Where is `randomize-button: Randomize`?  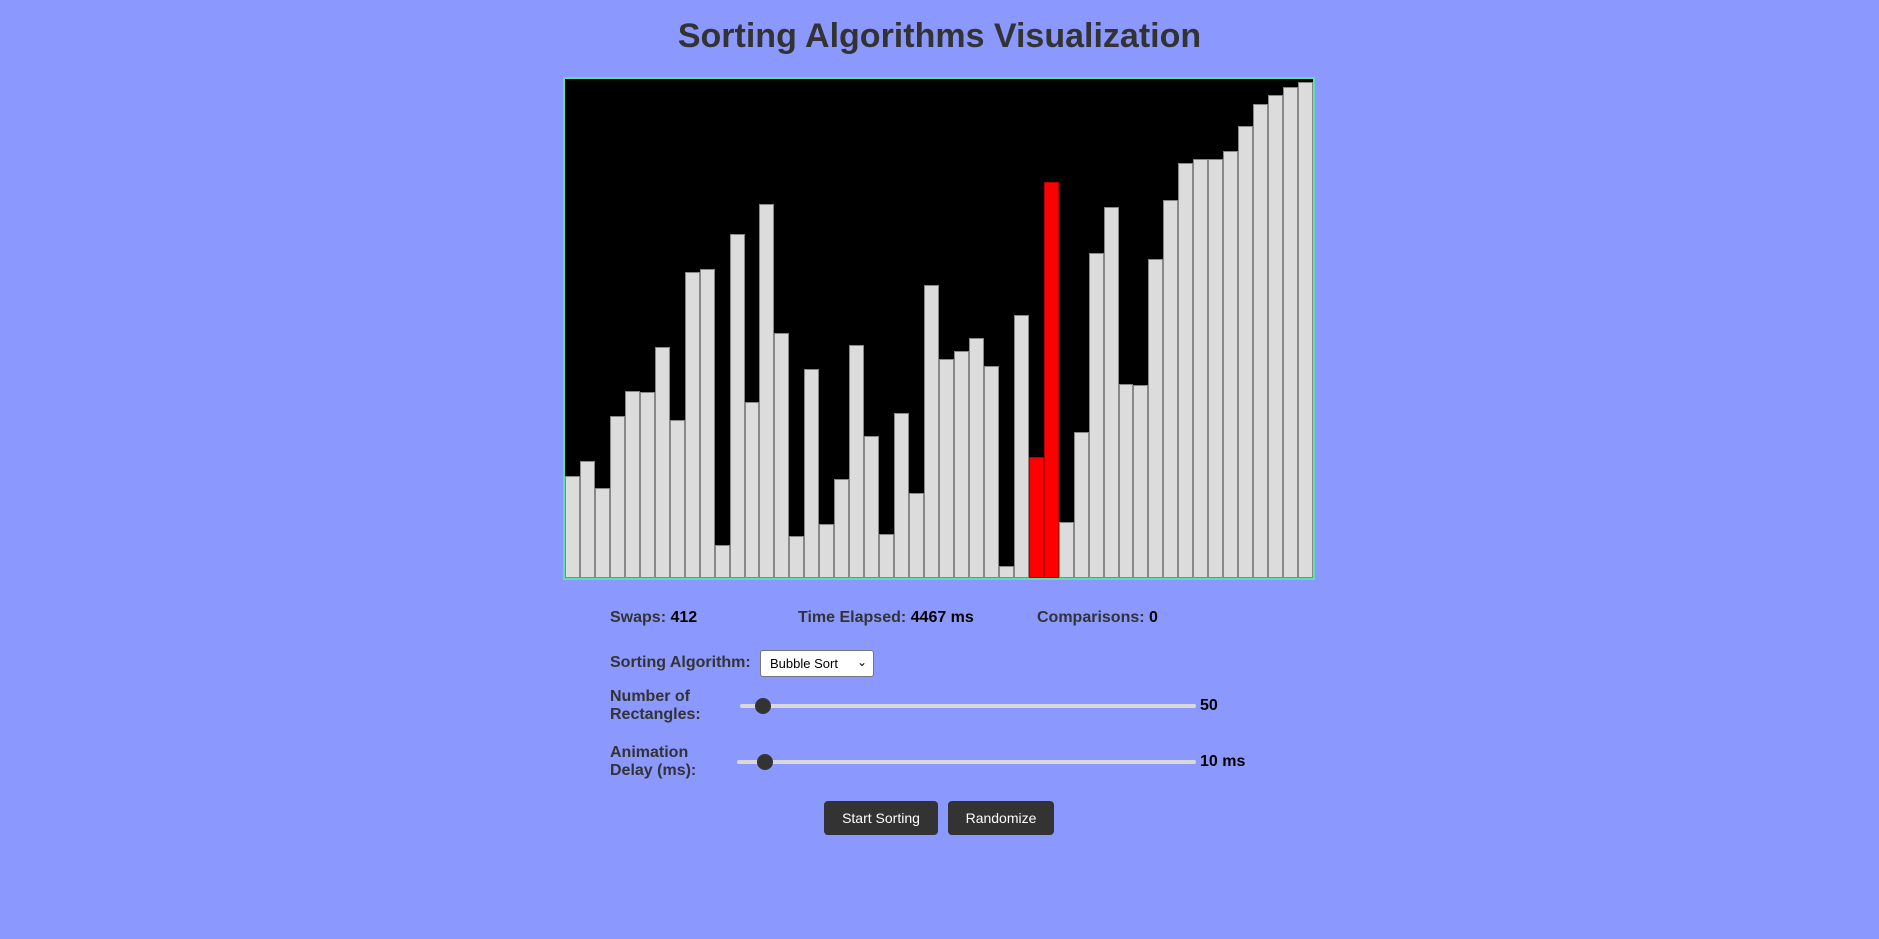 randomize-button: Randomize is located at coordinates (1001, 818).